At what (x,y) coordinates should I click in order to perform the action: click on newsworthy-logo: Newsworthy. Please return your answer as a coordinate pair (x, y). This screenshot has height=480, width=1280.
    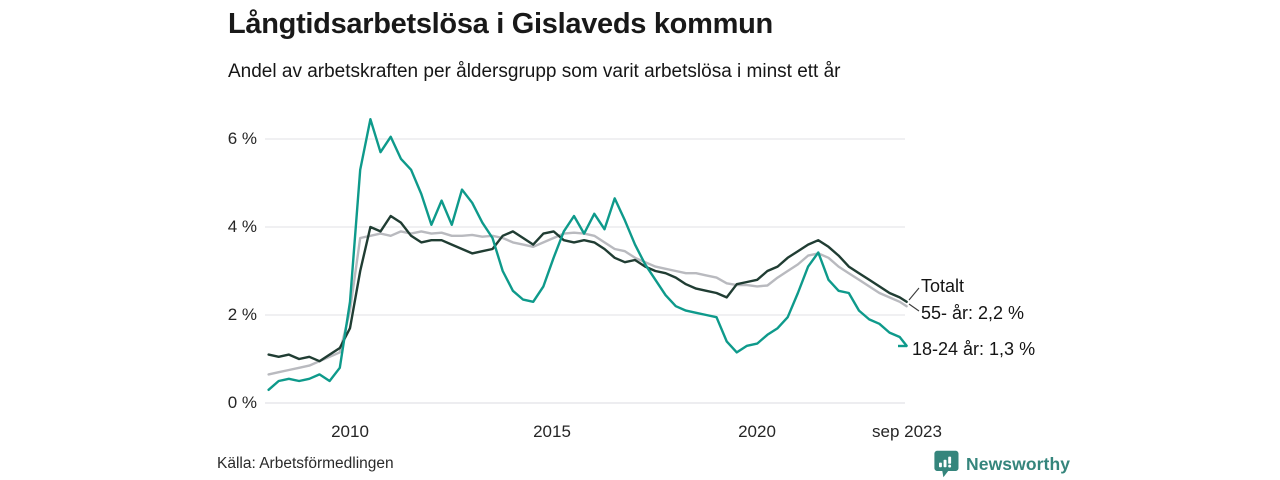
    Looking at the image, I should click on (1002, 464).